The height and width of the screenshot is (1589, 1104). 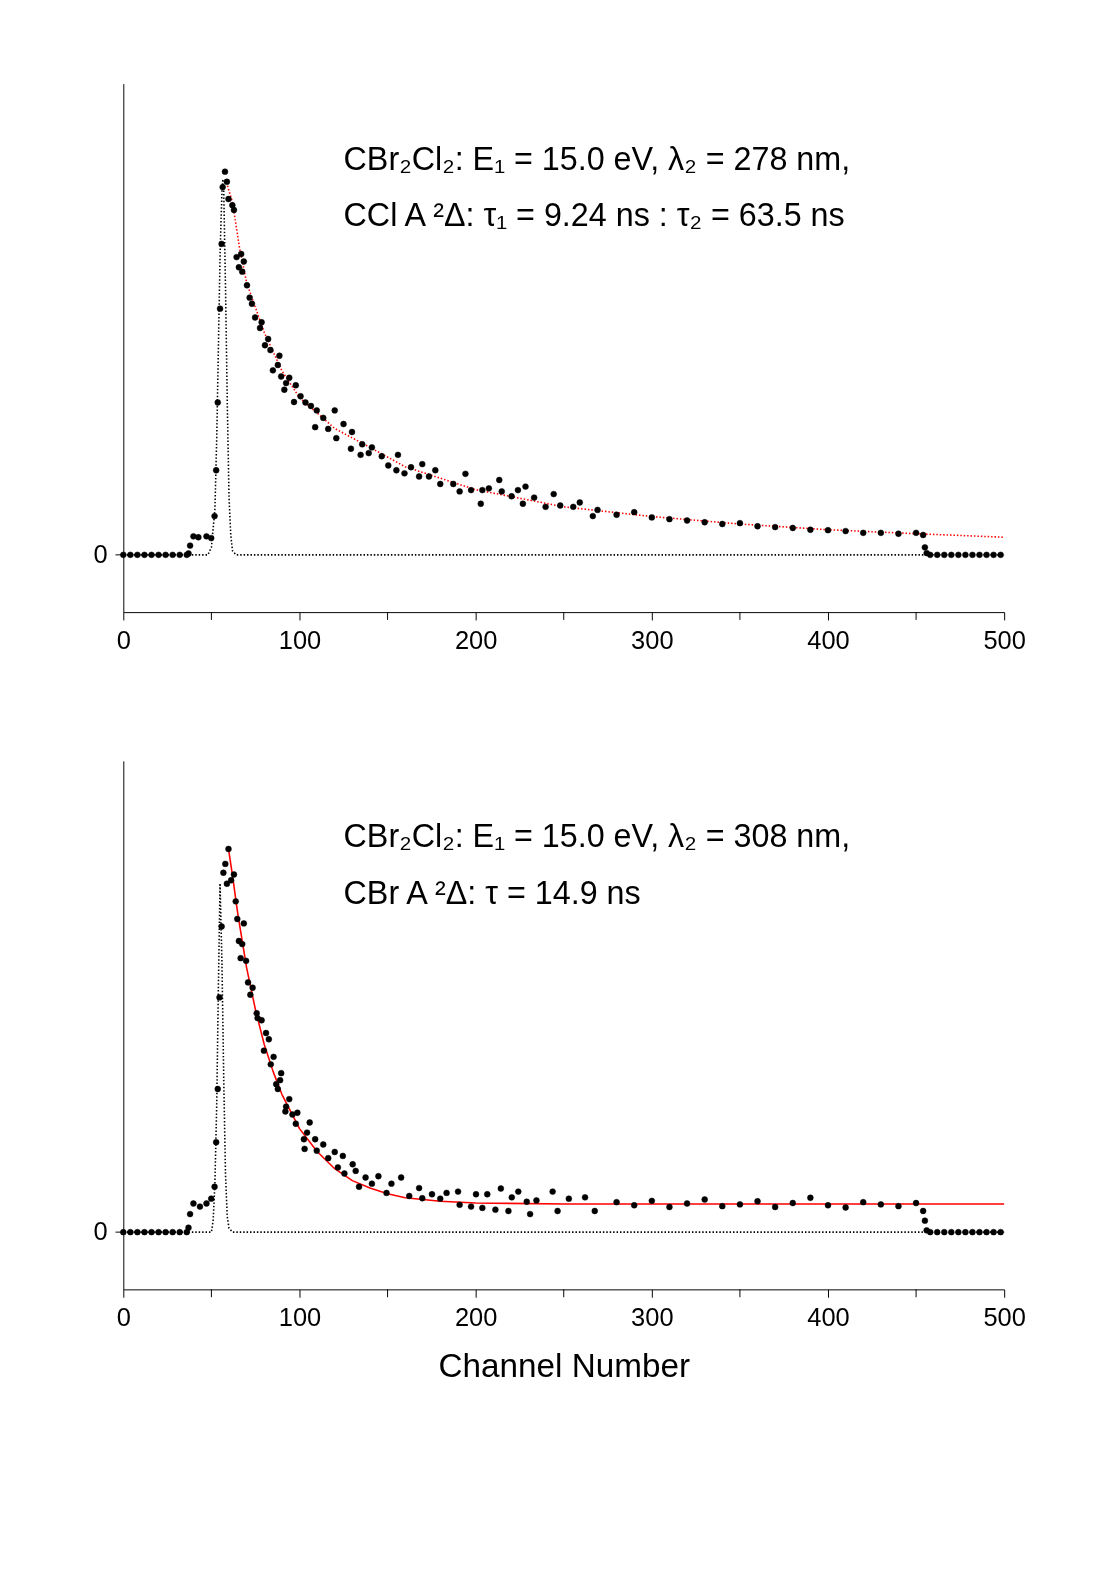 I want to click on annotation: CCl A ²Δ: τ₁ = 9.24 ns : τ₂ = 63.5 ns, so click(x=594, y=215).